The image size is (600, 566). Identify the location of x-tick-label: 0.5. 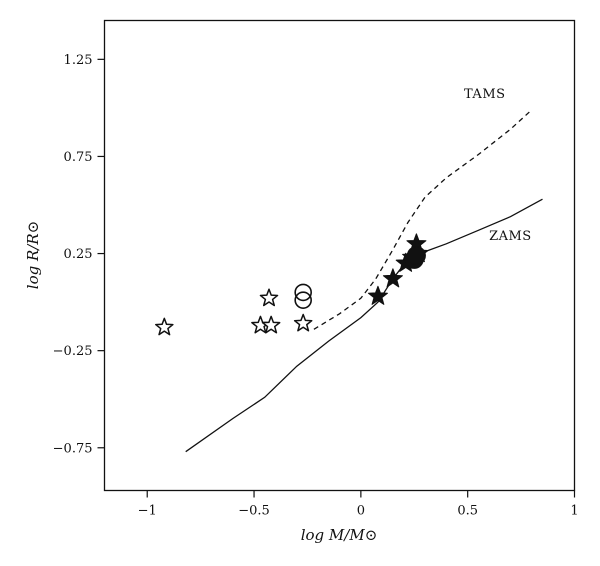
(467, 511).